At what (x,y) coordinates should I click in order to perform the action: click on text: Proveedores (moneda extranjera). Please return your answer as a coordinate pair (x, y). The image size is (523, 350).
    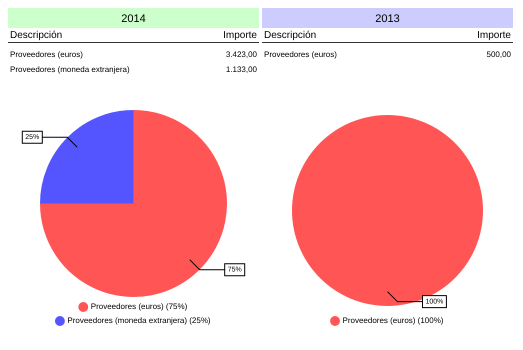
    Looking at the image, I should click on (70, 69).